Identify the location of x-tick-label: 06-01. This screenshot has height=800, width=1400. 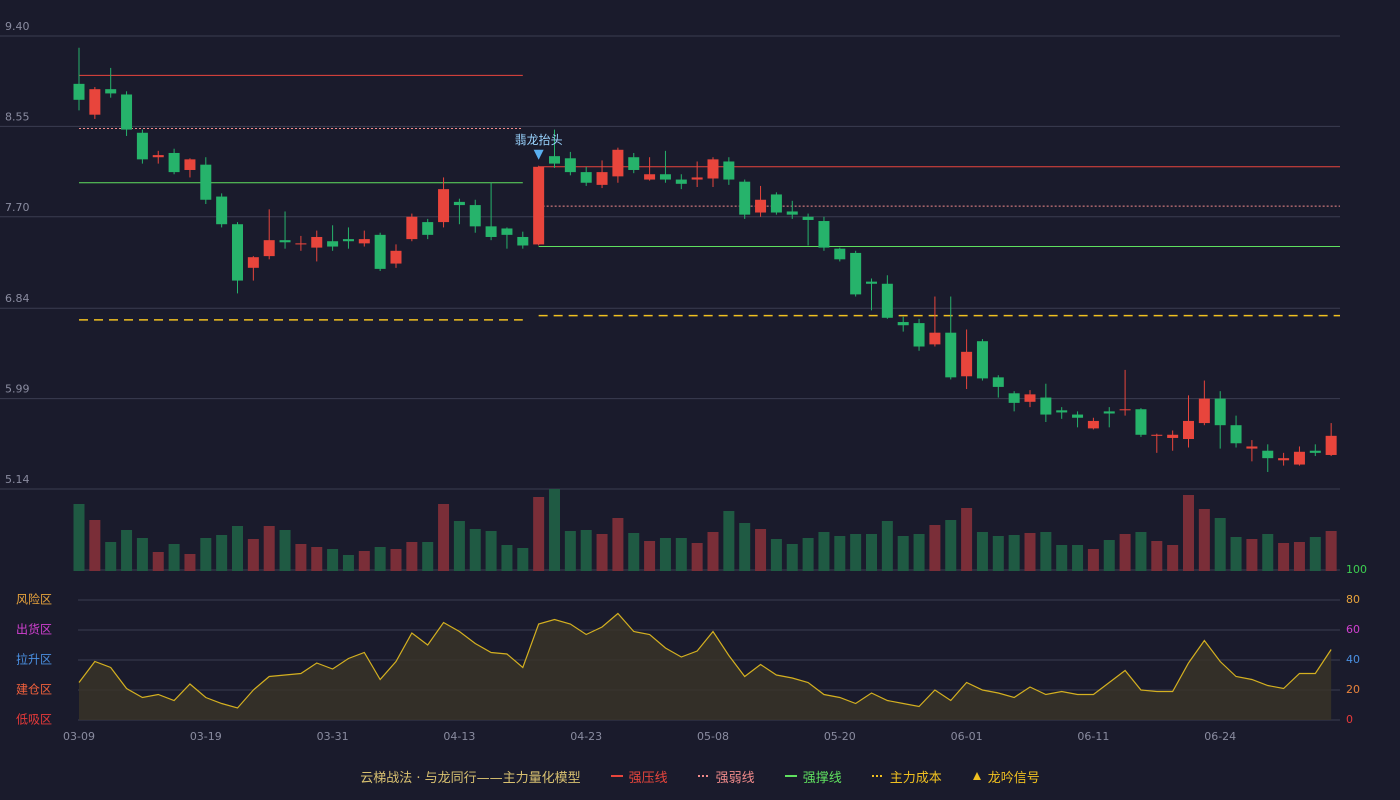
(967, 736).